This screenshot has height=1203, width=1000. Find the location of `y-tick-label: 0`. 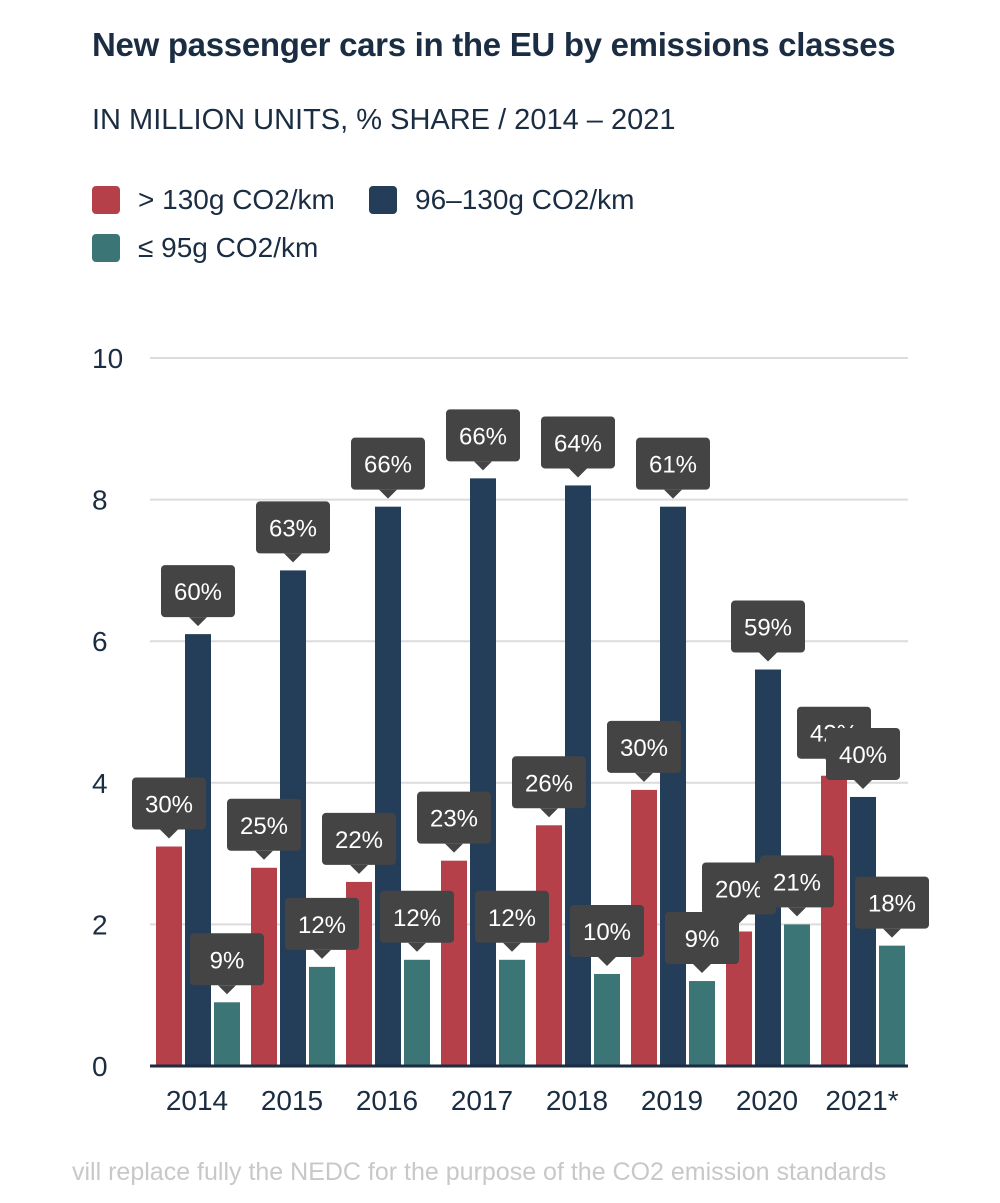

y-tick-label: 0 is located at coordinates (100, 1066).